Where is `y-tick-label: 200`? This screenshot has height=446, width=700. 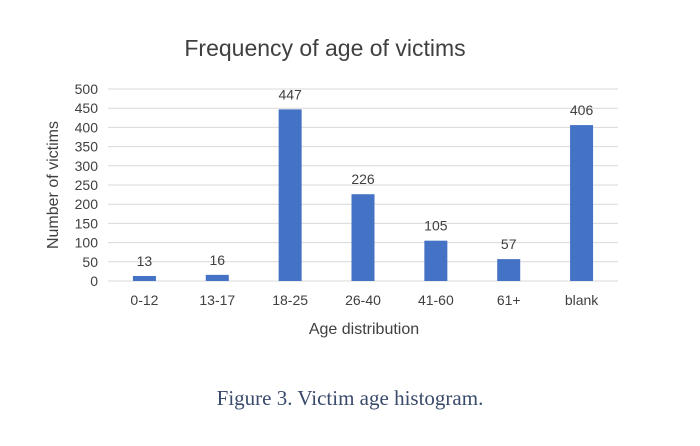
y-tick-label: 200 is located at coordinates (87, 204).